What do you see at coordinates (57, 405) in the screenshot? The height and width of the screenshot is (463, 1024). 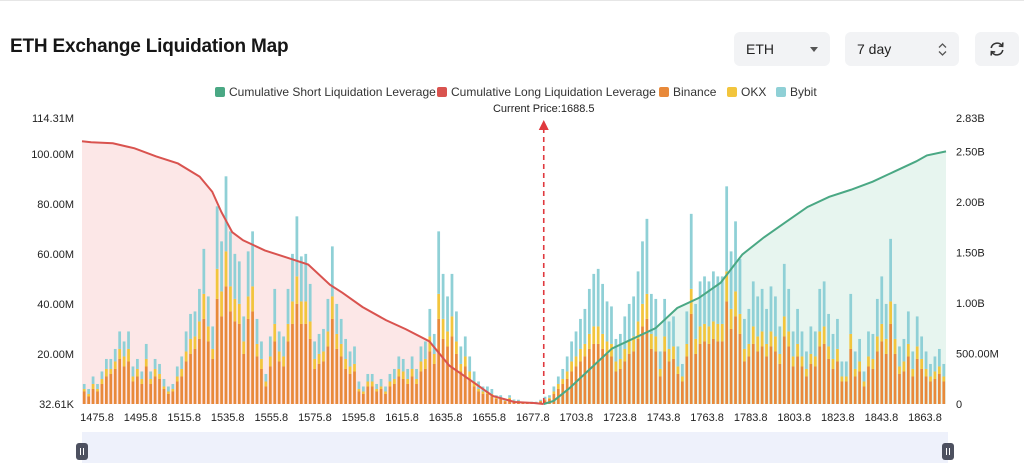 I see `y-left-tick-label: 32.61K` at bounding box center [57, 405].